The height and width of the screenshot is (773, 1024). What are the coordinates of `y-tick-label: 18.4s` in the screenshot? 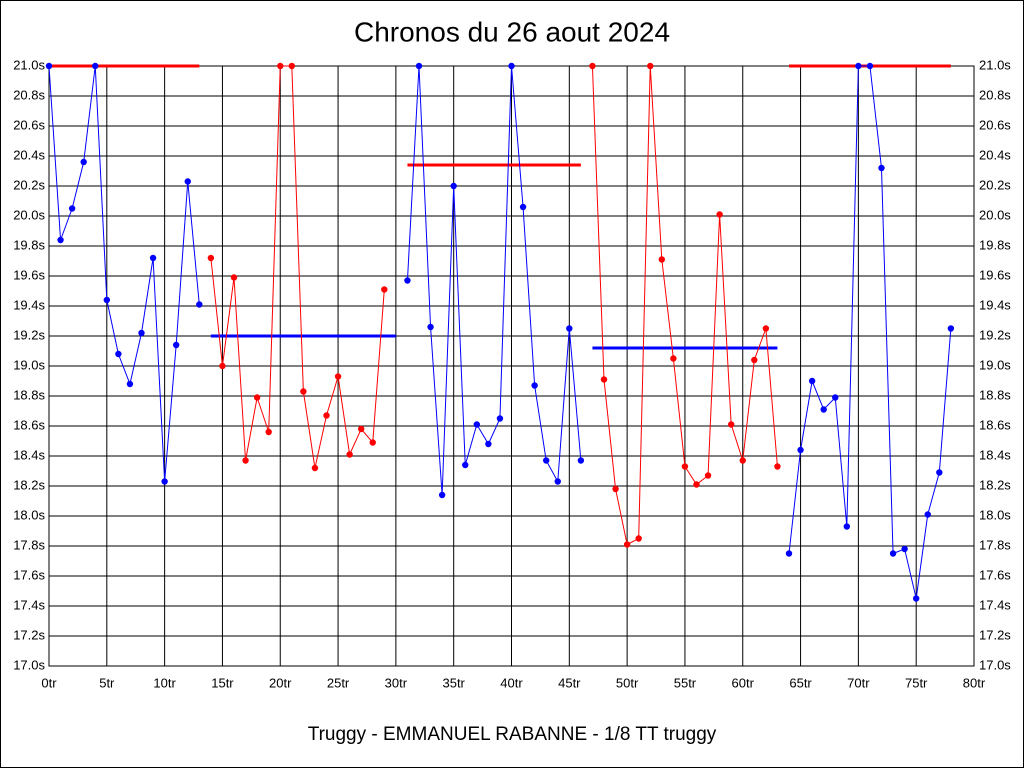 It's located at (29, 454).